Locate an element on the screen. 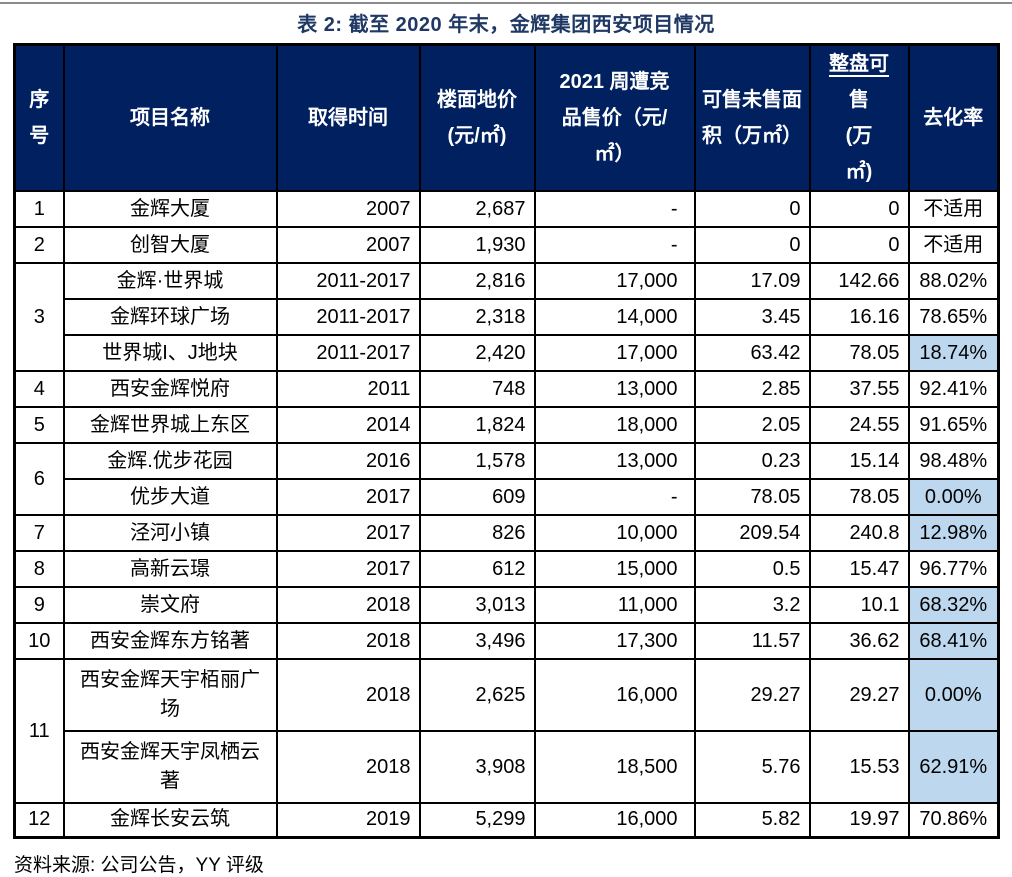 The height and width of the screenshot is (877, 1012). cell-unsold-area: 17.09 is located at coordinates (752, 281).